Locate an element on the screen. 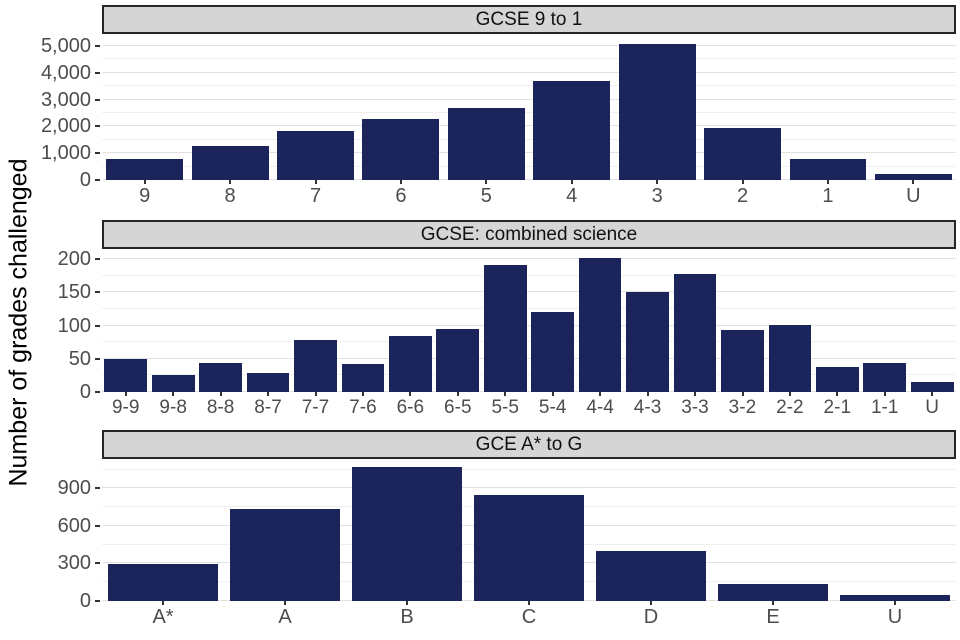  x-tick-label: 2-2 is located at coordinates (790, 407).